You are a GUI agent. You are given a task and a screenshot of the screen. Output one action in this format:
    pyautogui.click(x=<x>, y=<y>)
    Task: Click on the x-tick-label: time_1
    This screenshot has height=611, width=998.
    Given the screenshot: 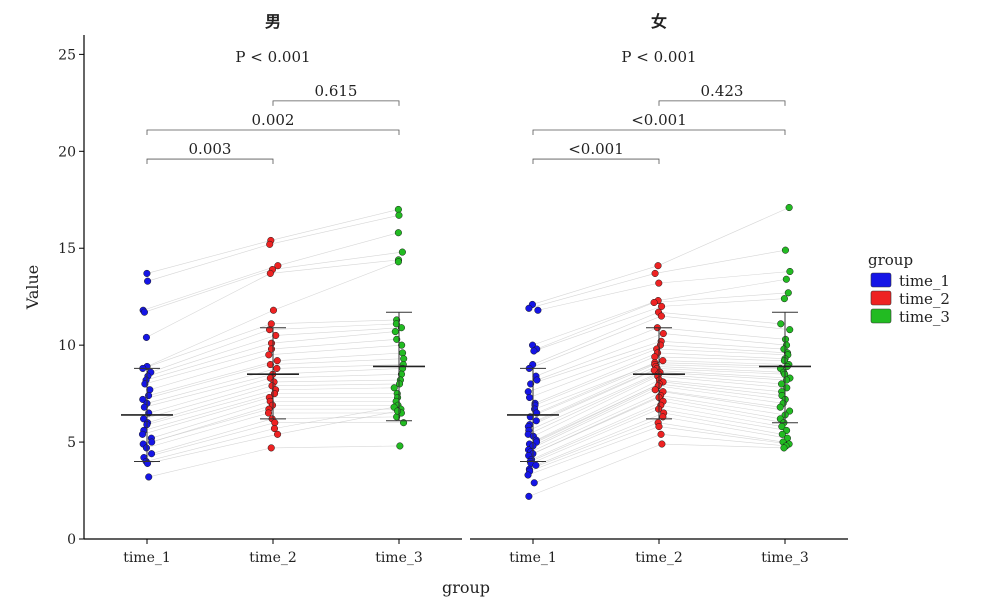 What is the action you would take?
    pyautogui.click(x=533, y=558)
    